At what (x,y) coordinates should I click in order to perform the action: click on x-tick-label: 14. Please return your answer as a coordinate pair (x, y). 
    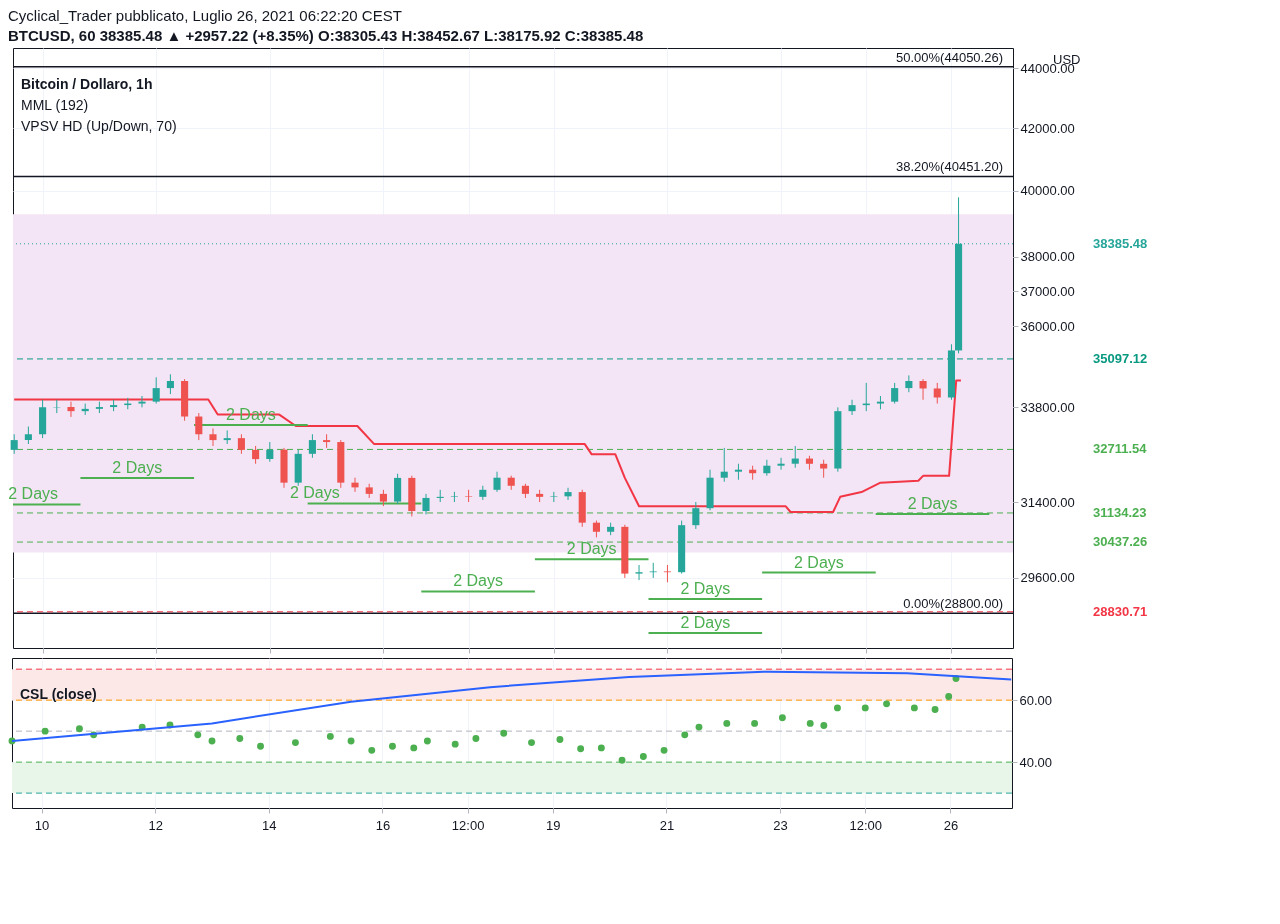
    Looking at the image, I should click on (269, 825).